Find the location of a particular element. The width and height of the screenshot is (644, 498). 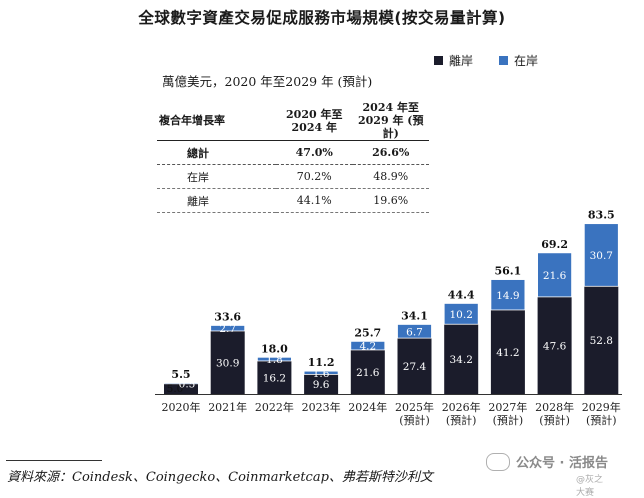

data-label-onshore: 1.8 is located at coordinates (274, 360).